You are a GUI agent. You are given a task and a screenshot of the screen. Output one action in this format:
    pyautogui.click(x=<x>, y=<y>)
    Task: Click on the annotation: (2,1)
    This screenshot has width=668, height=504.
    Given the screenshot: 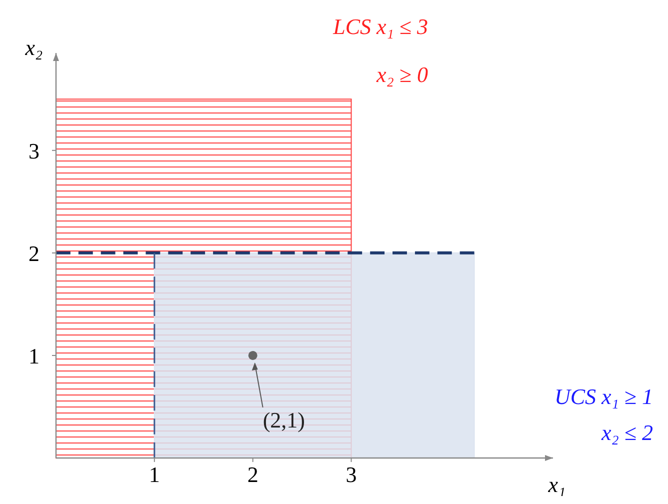 What is the action you would take?
    pyautogui.click(x=283, y=419)
    